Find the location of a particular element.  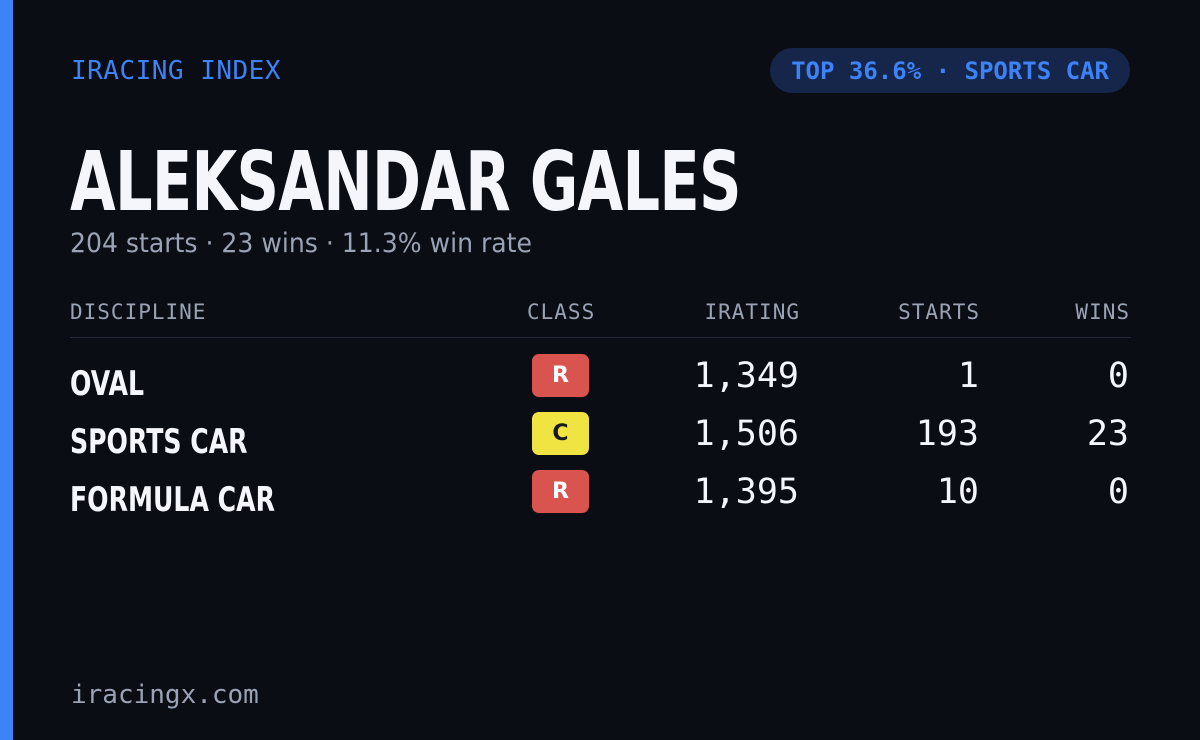

percentile-badge: TOP 36.6% · SPORTS CAR is located at coordinates (950, 70).